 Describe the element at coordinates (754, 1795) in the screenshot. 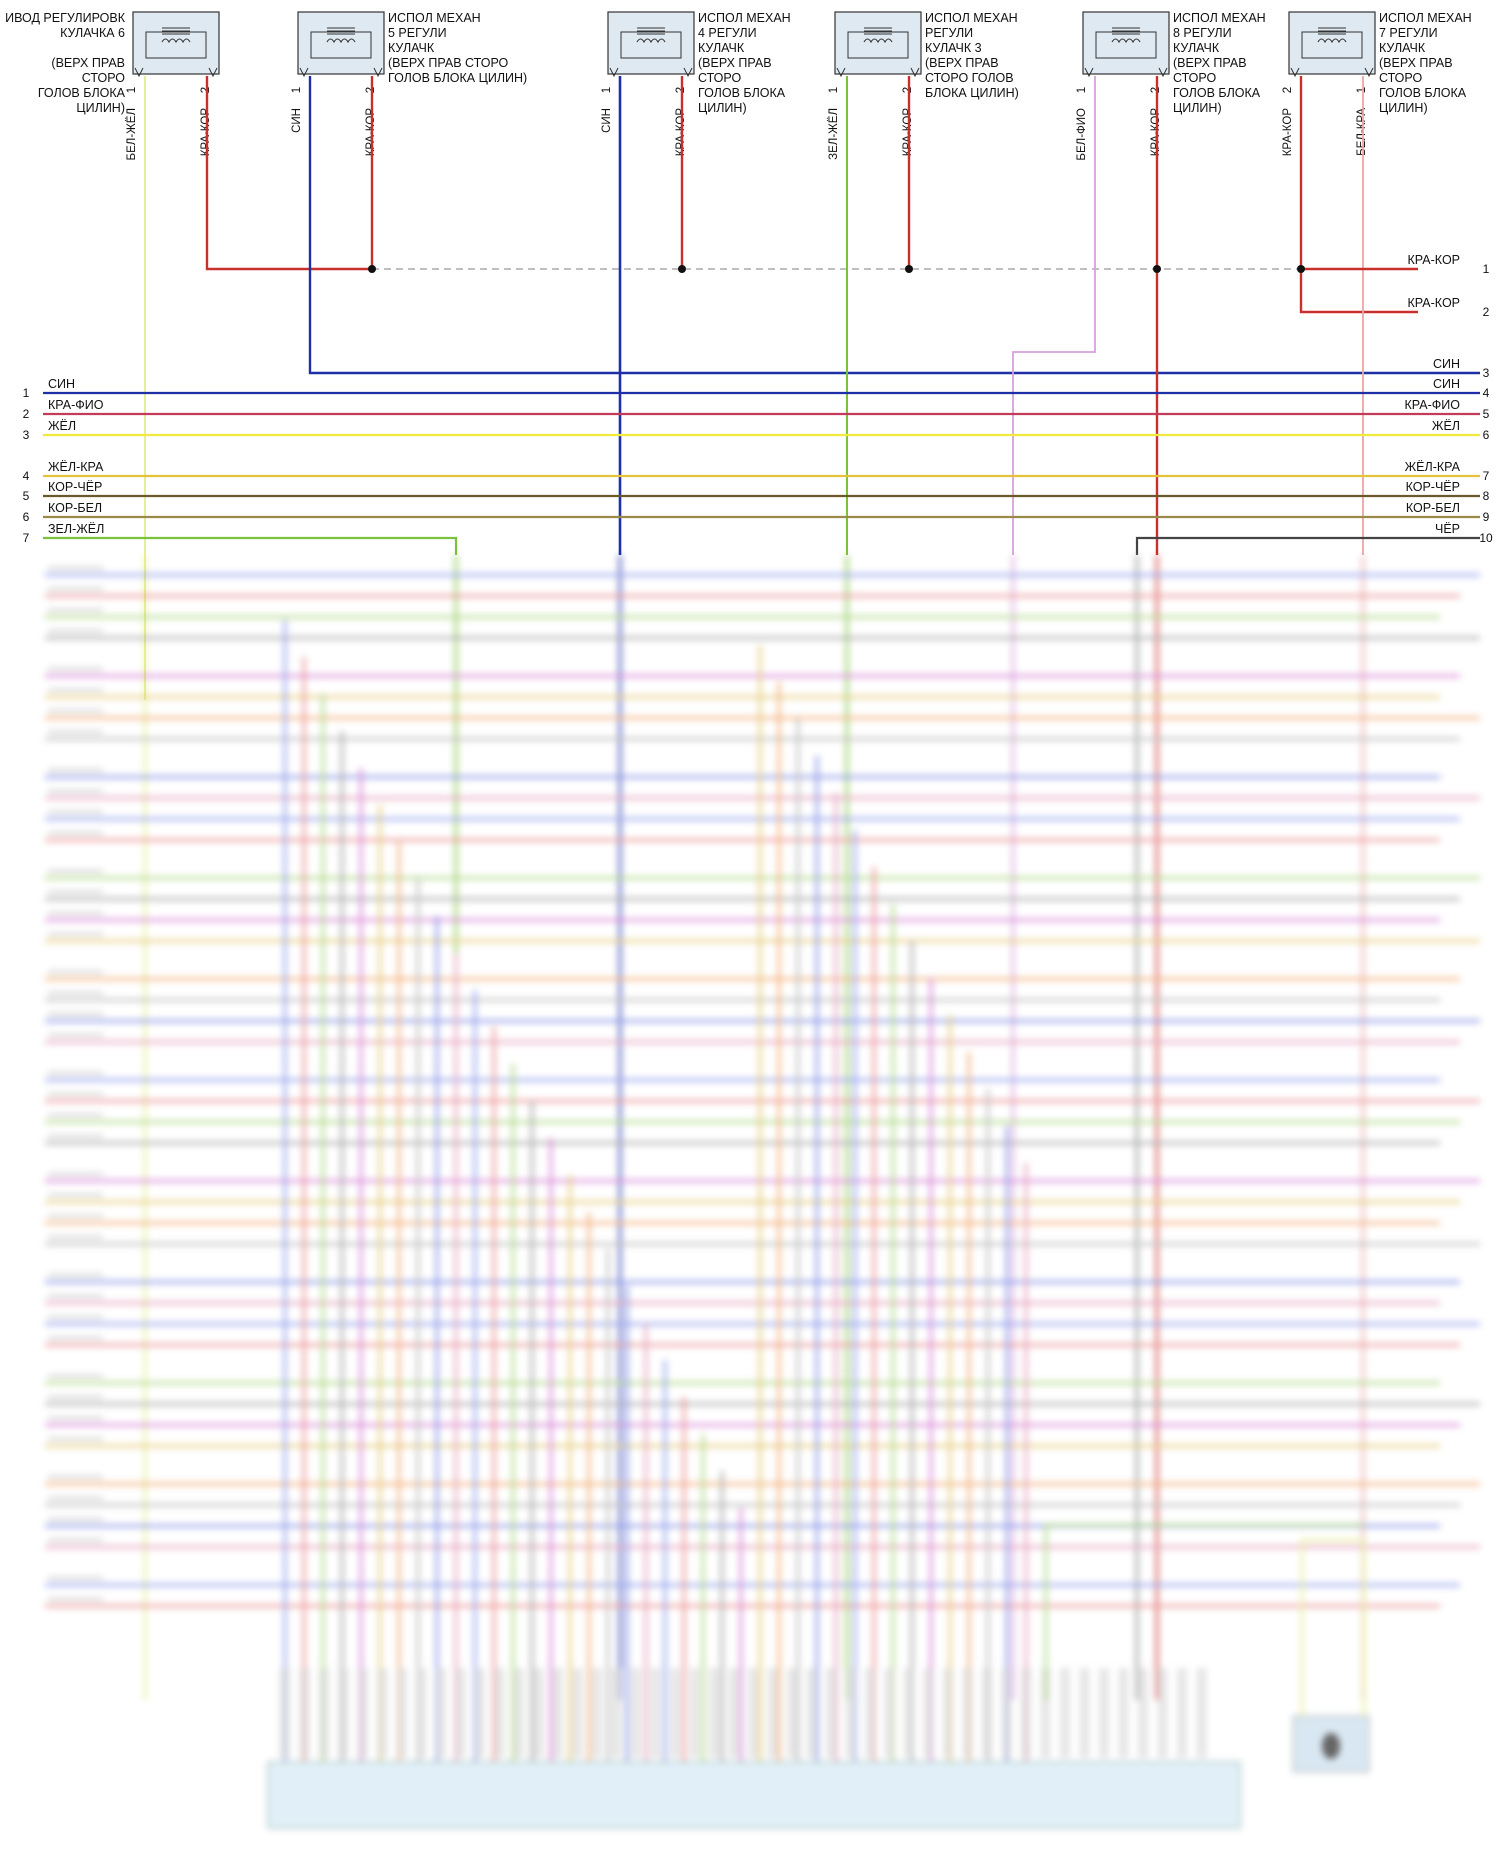

I see `ecu-connector-block` at that location.